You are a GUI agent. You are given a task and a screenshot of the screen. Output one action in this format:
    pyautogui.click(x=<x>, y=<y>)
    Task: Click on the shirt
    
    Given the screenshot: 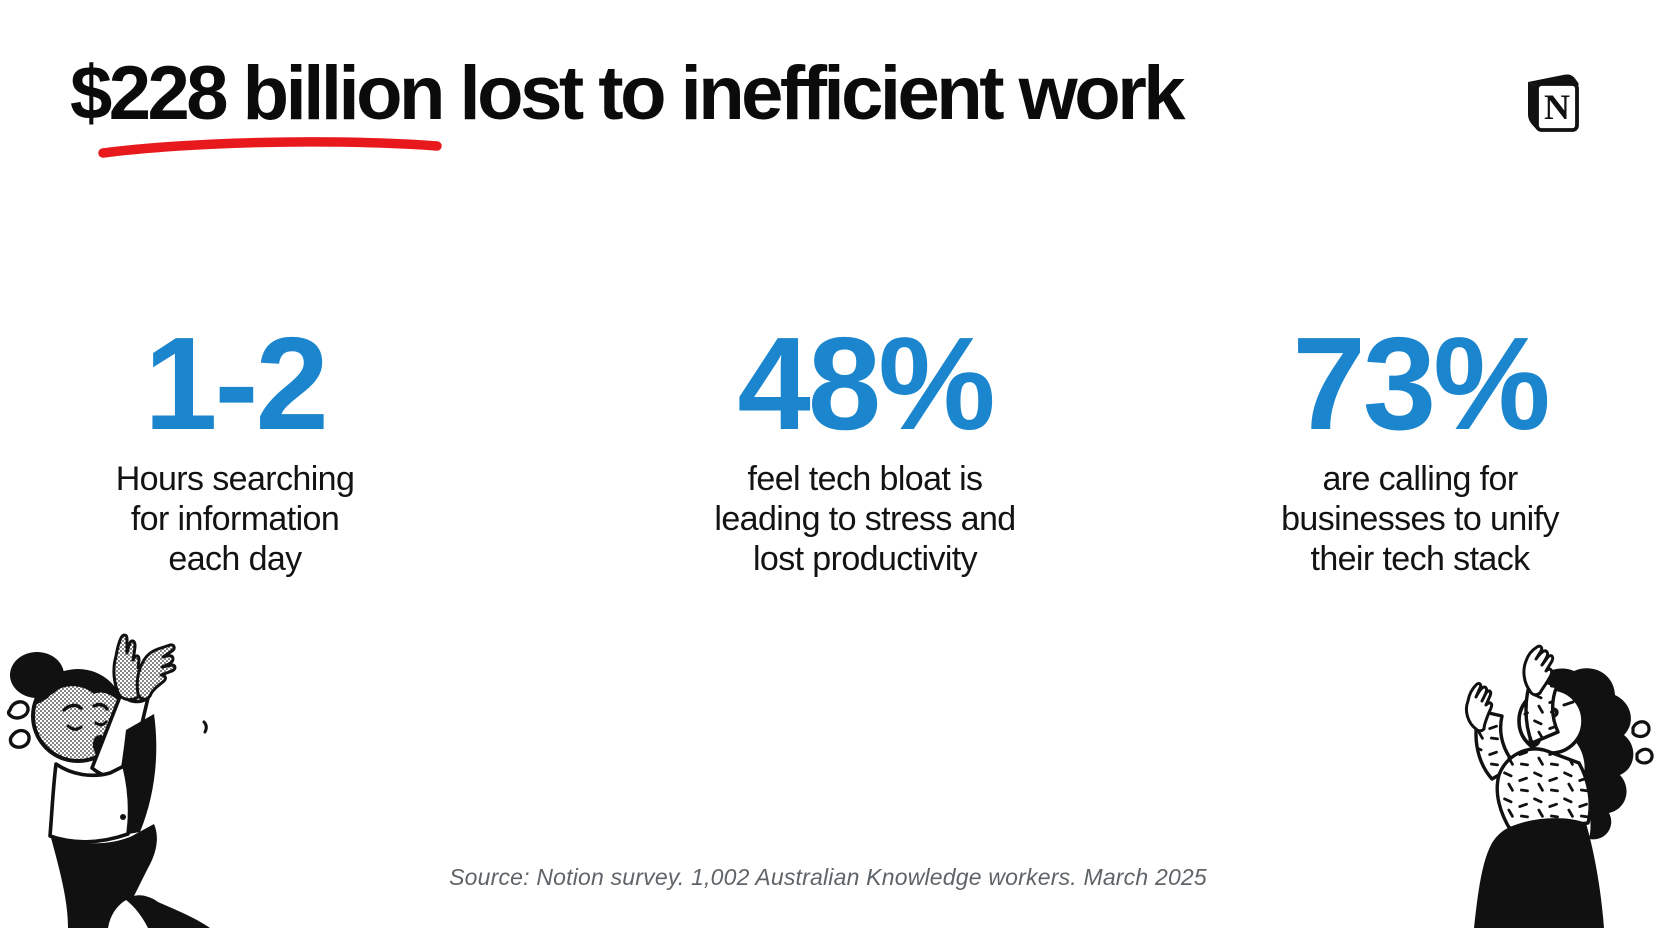 What is the action you would take?
    pyautogui.click(x=90, y=803)
    